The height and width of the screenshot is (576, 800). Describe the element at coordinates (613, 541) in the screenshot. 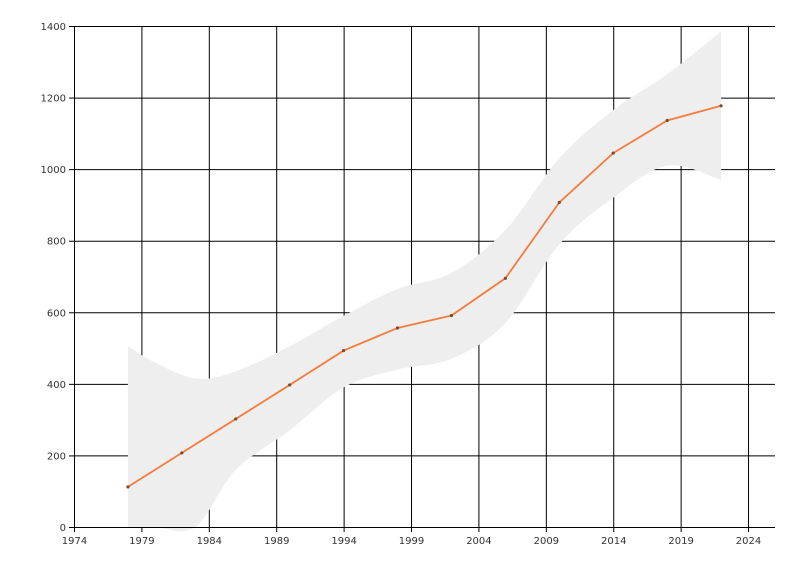

I see `x-tick-label: 2014` at that location.